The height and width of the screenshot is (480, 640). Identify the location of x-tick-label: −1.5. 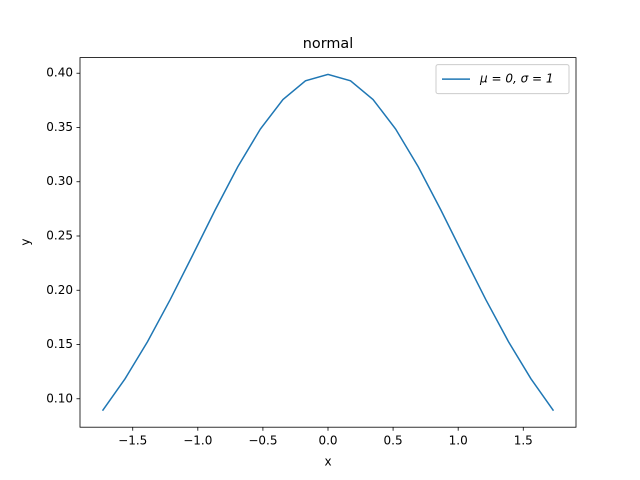
(132, 441).